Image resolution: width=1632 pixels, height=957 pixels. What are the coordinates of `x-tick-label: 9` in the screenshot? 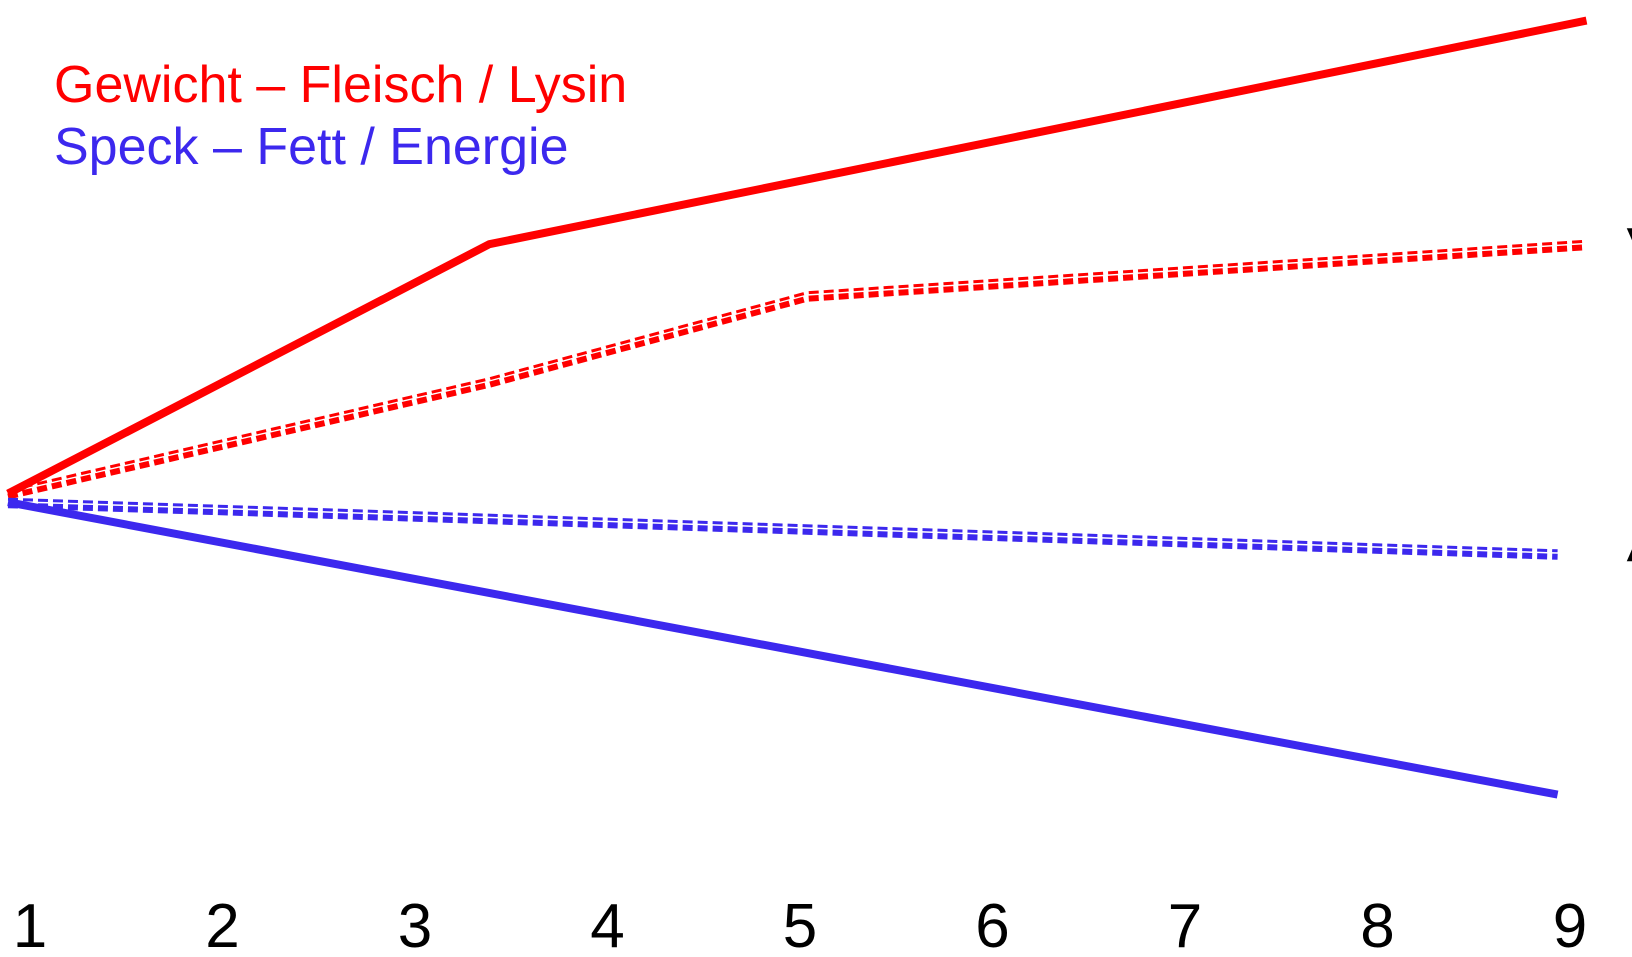 It's located at (1570, 924).